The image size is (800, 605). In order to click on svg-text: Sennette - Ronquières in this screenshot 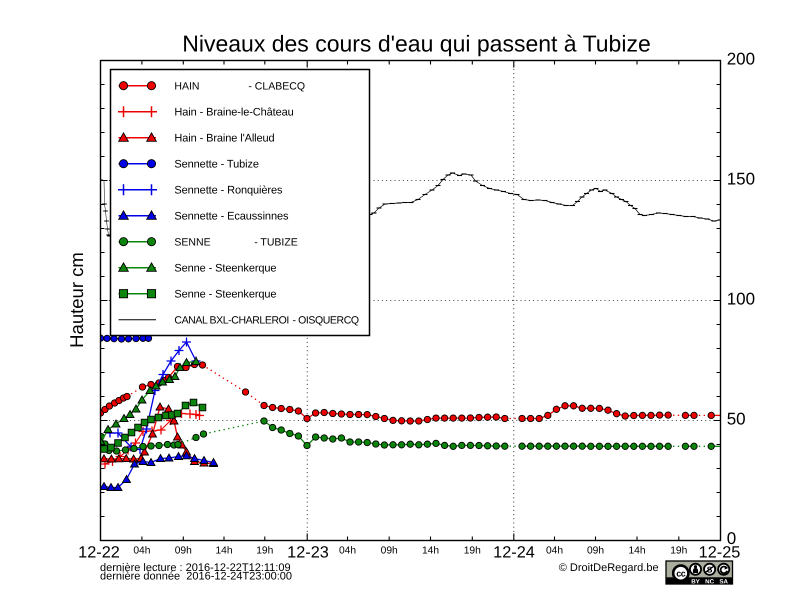, I will do `click(228, 191)`.